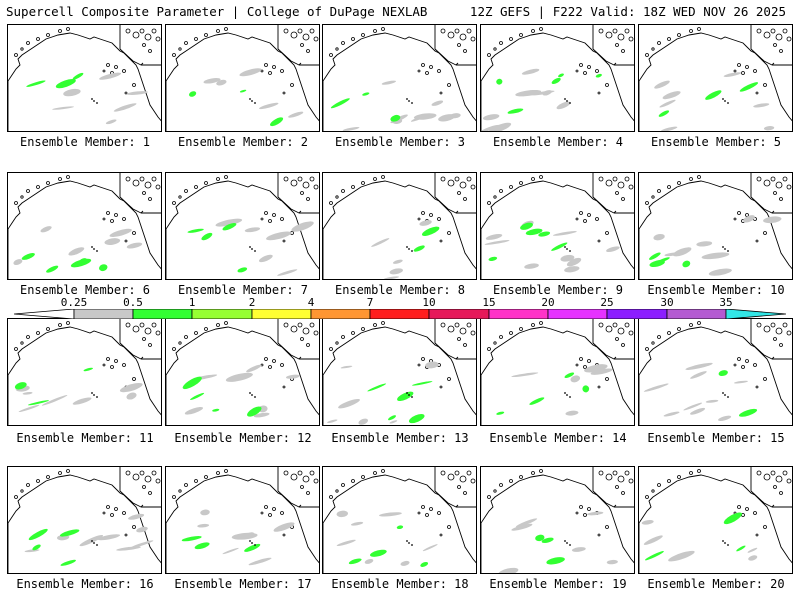 The image size is (800, 600). What do you see at coordinates (726, 302) in the screenshot?
I see `colorbar-tick-label: 35` at bounding box center [726, 302].